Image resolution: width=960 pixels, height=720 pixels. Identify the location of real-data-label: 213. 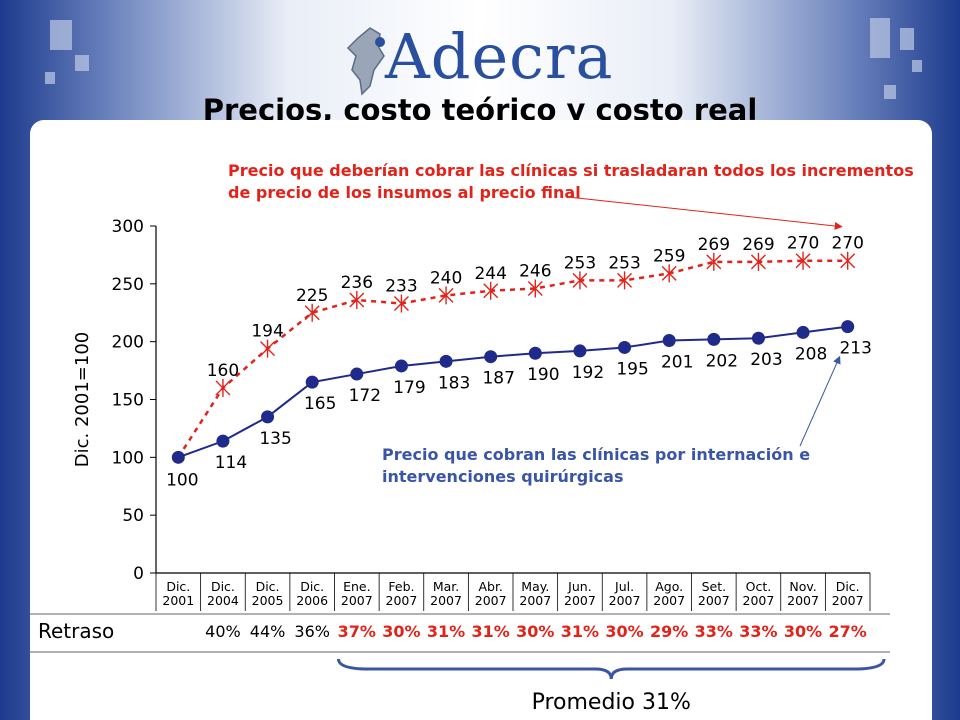
(855, 349).